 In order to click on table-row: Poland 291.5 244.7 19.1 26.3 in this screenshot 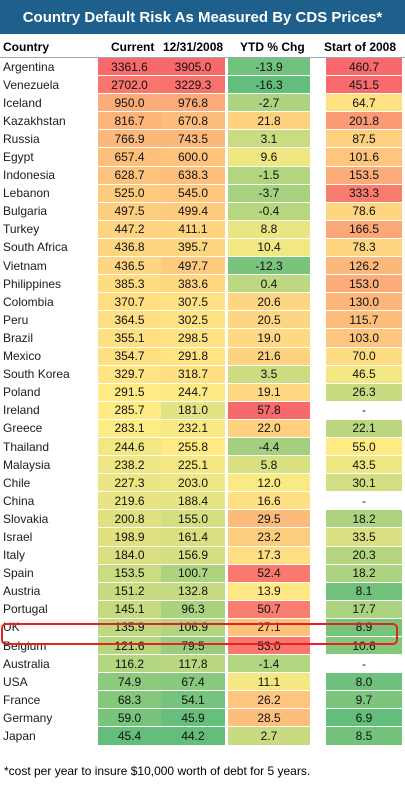, I will do `click(202, 392)`.